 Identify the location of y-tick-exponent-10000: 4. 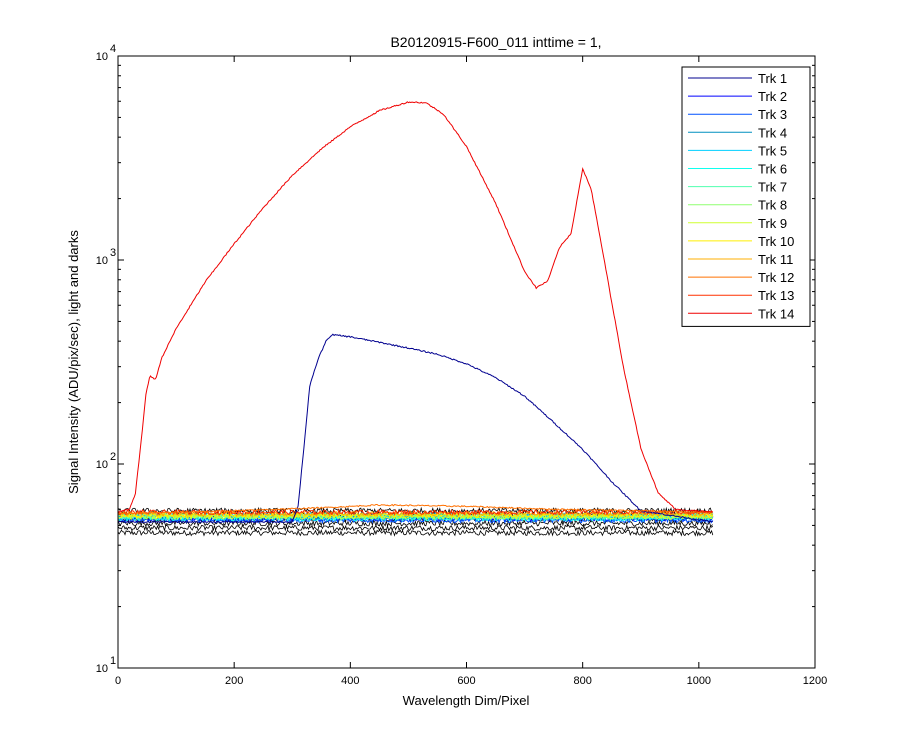
(113, 49).